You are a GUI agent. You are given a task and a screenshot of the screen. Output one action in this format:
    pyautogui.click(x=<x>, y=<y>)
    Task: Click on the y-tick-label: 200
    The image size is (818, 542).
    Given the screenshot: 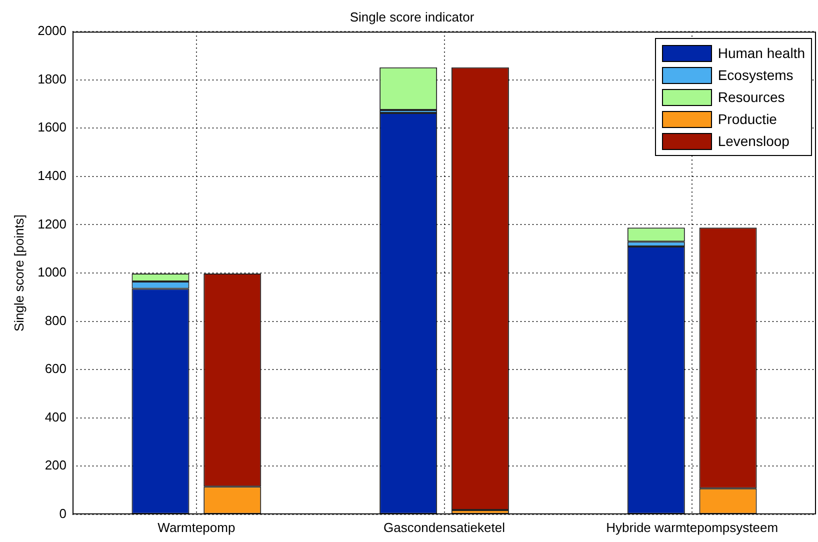 What is the action you would take?
    pyautogui.click(x=55, y=465)
    